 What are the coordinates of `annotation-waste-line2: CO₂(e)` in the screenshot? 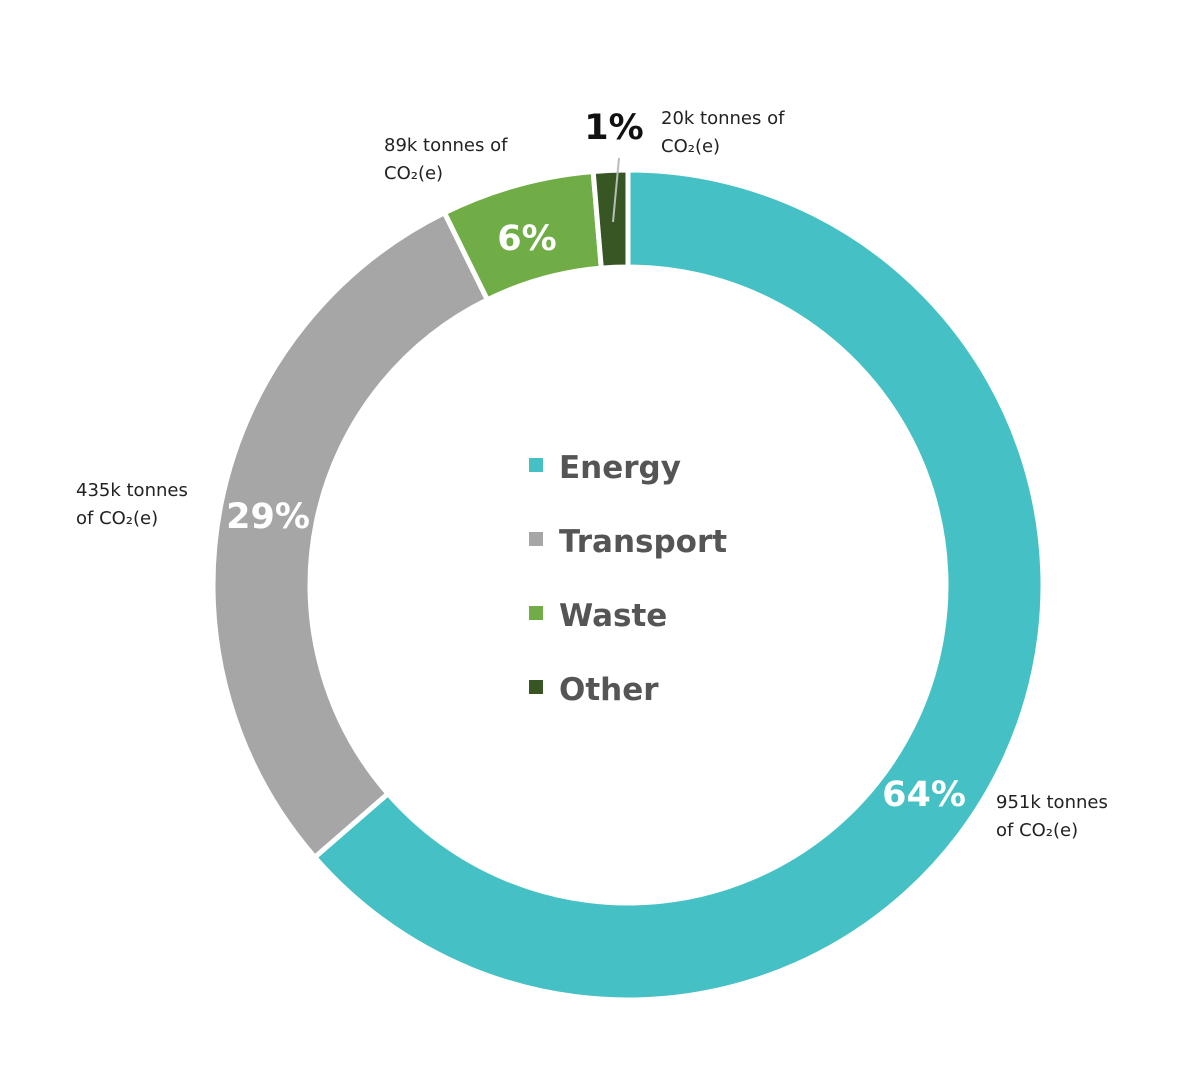 It's located at (413, 173).